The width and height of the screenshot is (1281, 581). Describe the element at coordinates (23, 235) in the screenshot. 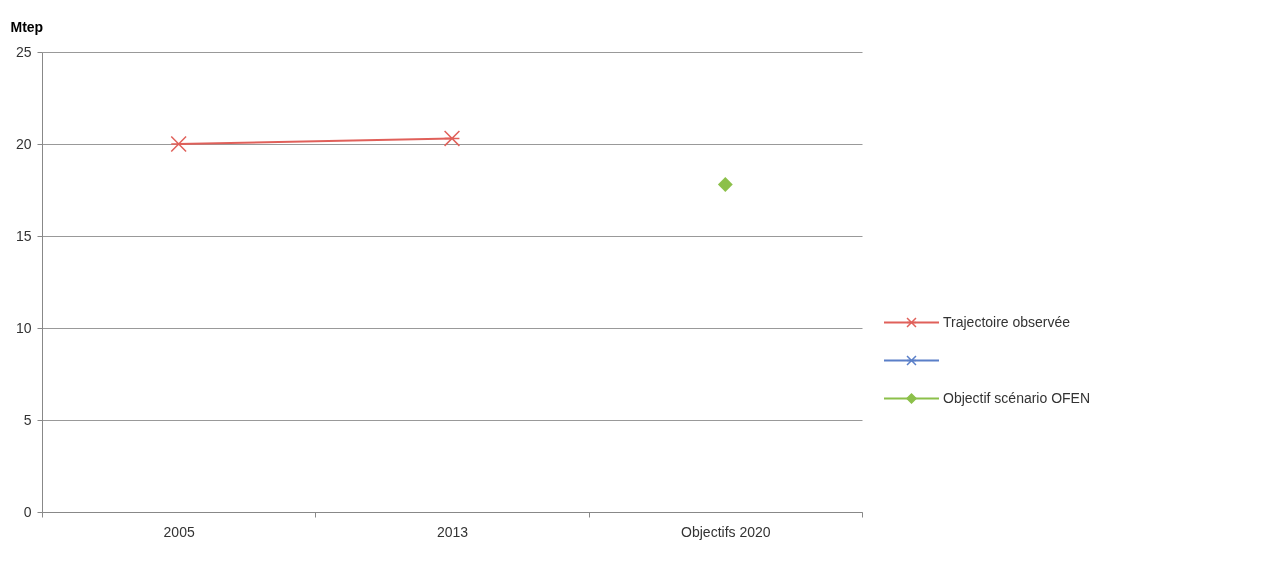

I see `y-tick-label: 15` at that location.